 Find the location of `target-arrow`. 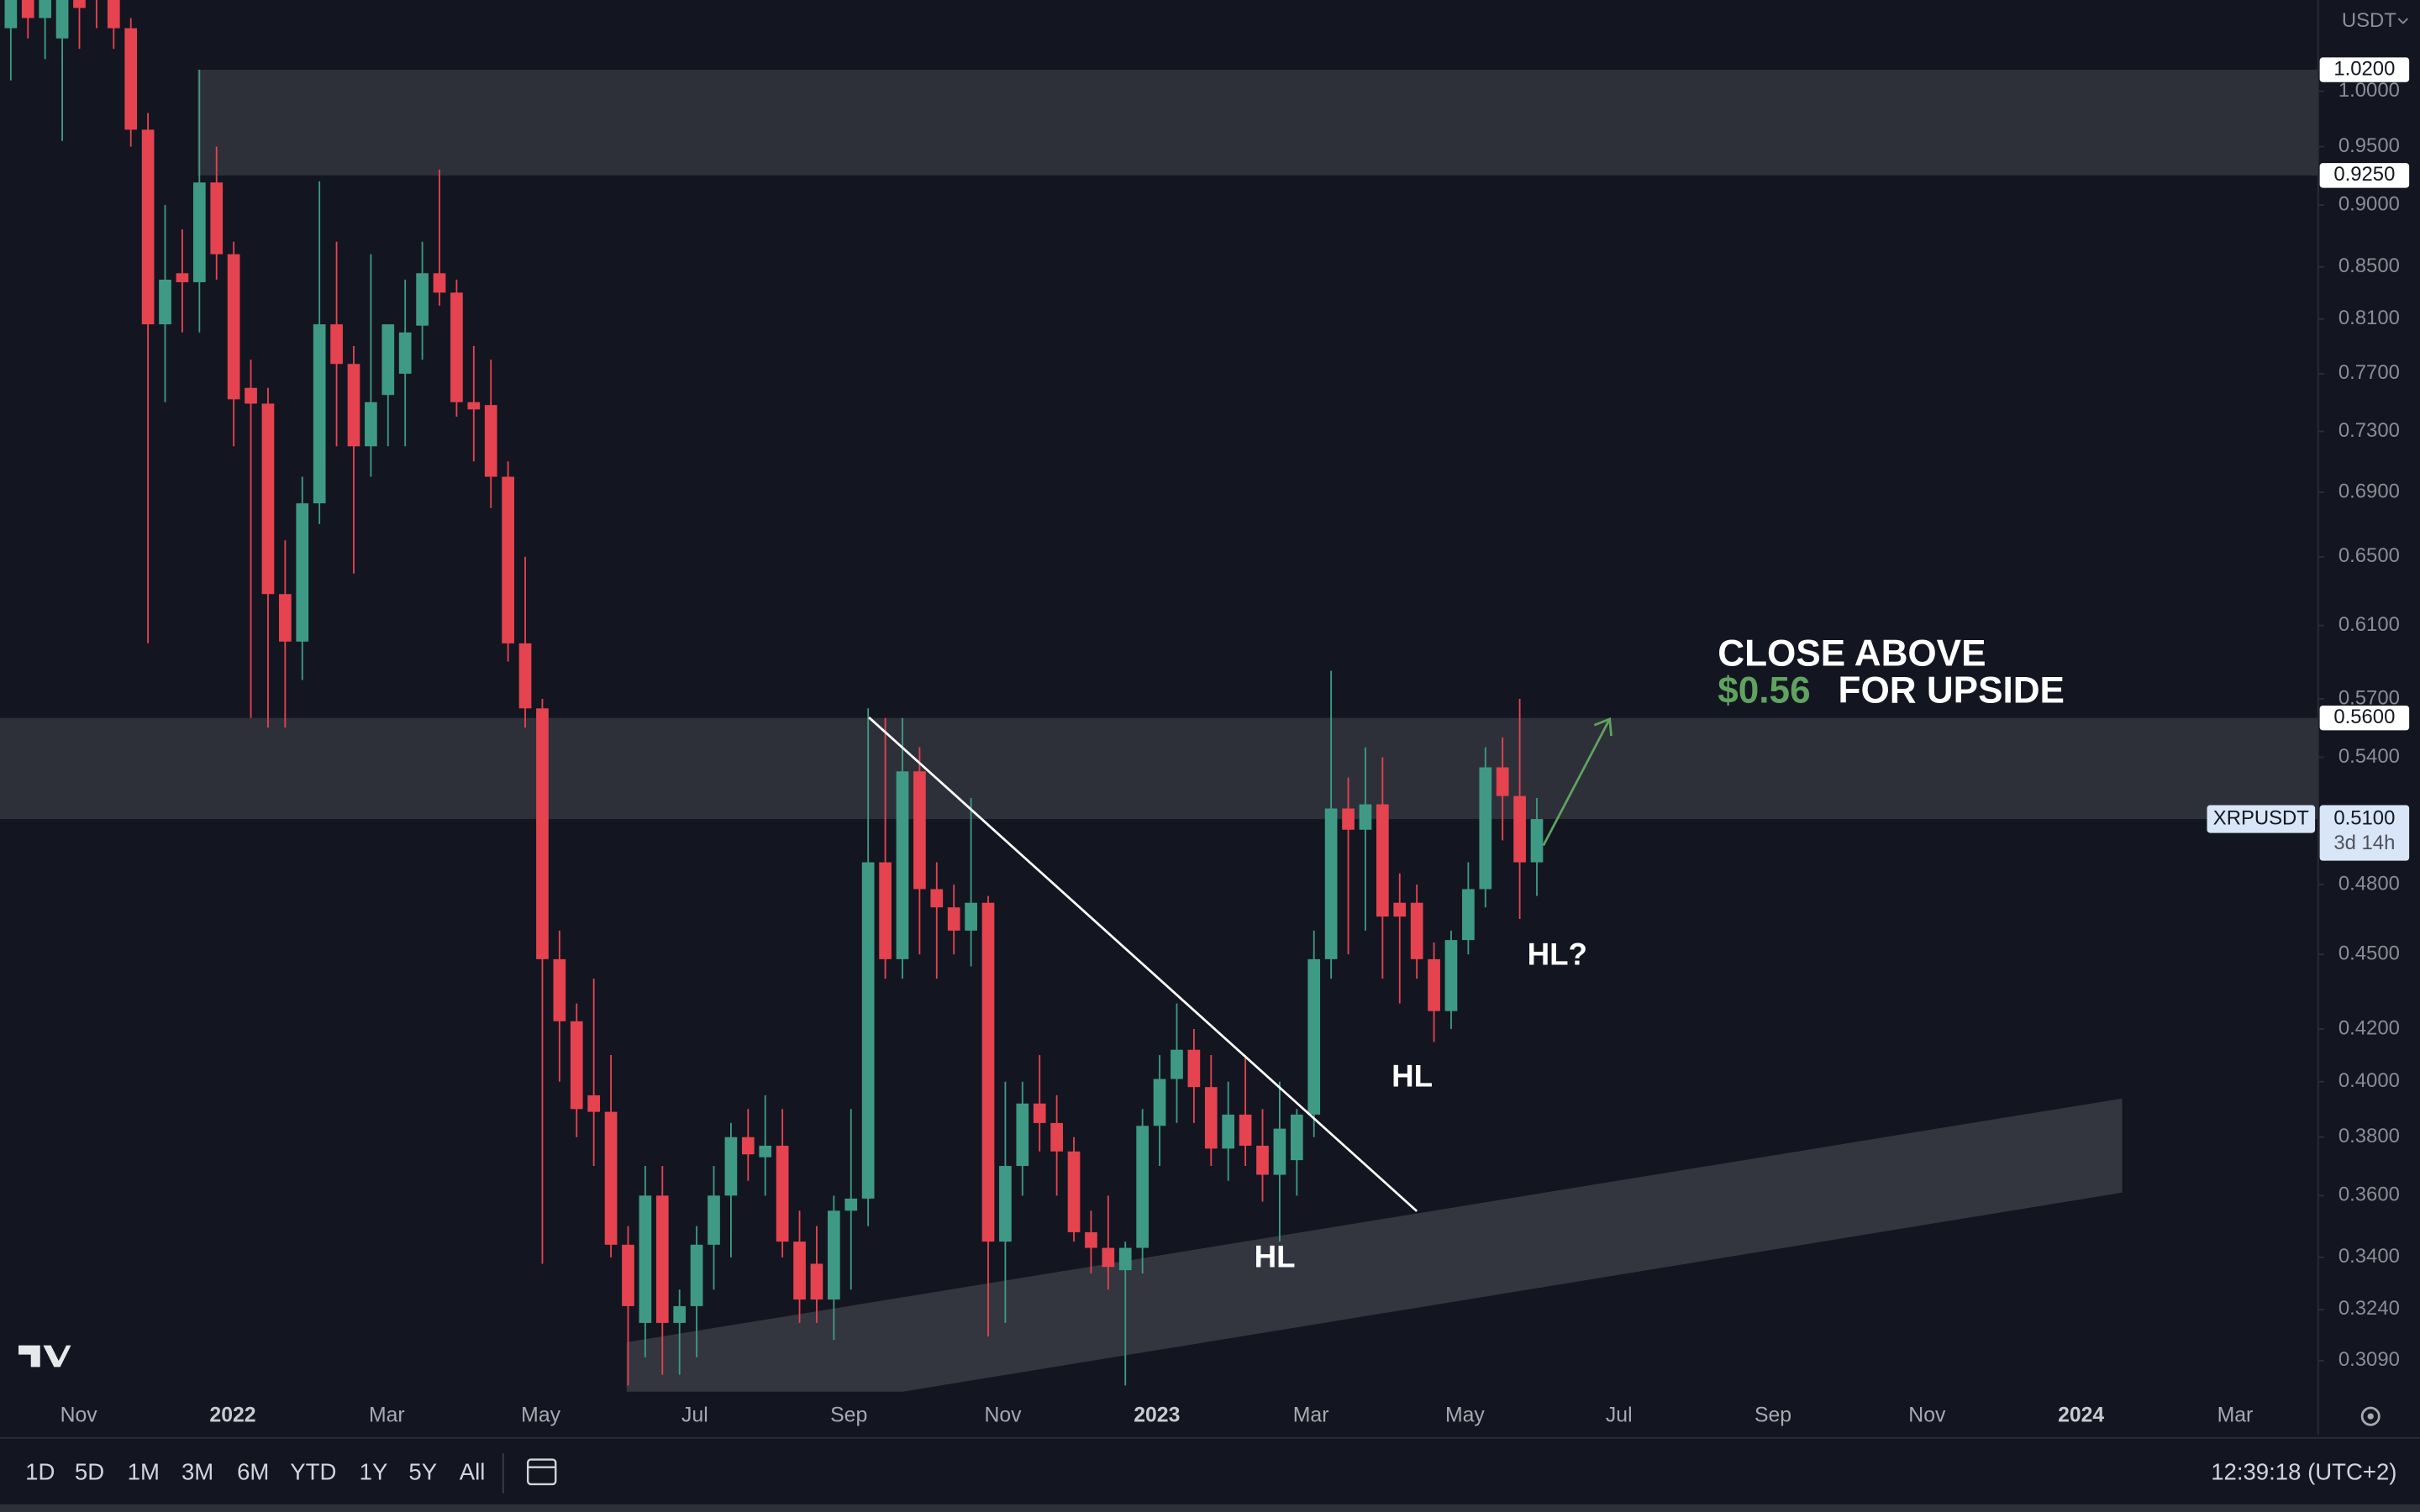

target-arrow is located at coordinates (1577, 782).